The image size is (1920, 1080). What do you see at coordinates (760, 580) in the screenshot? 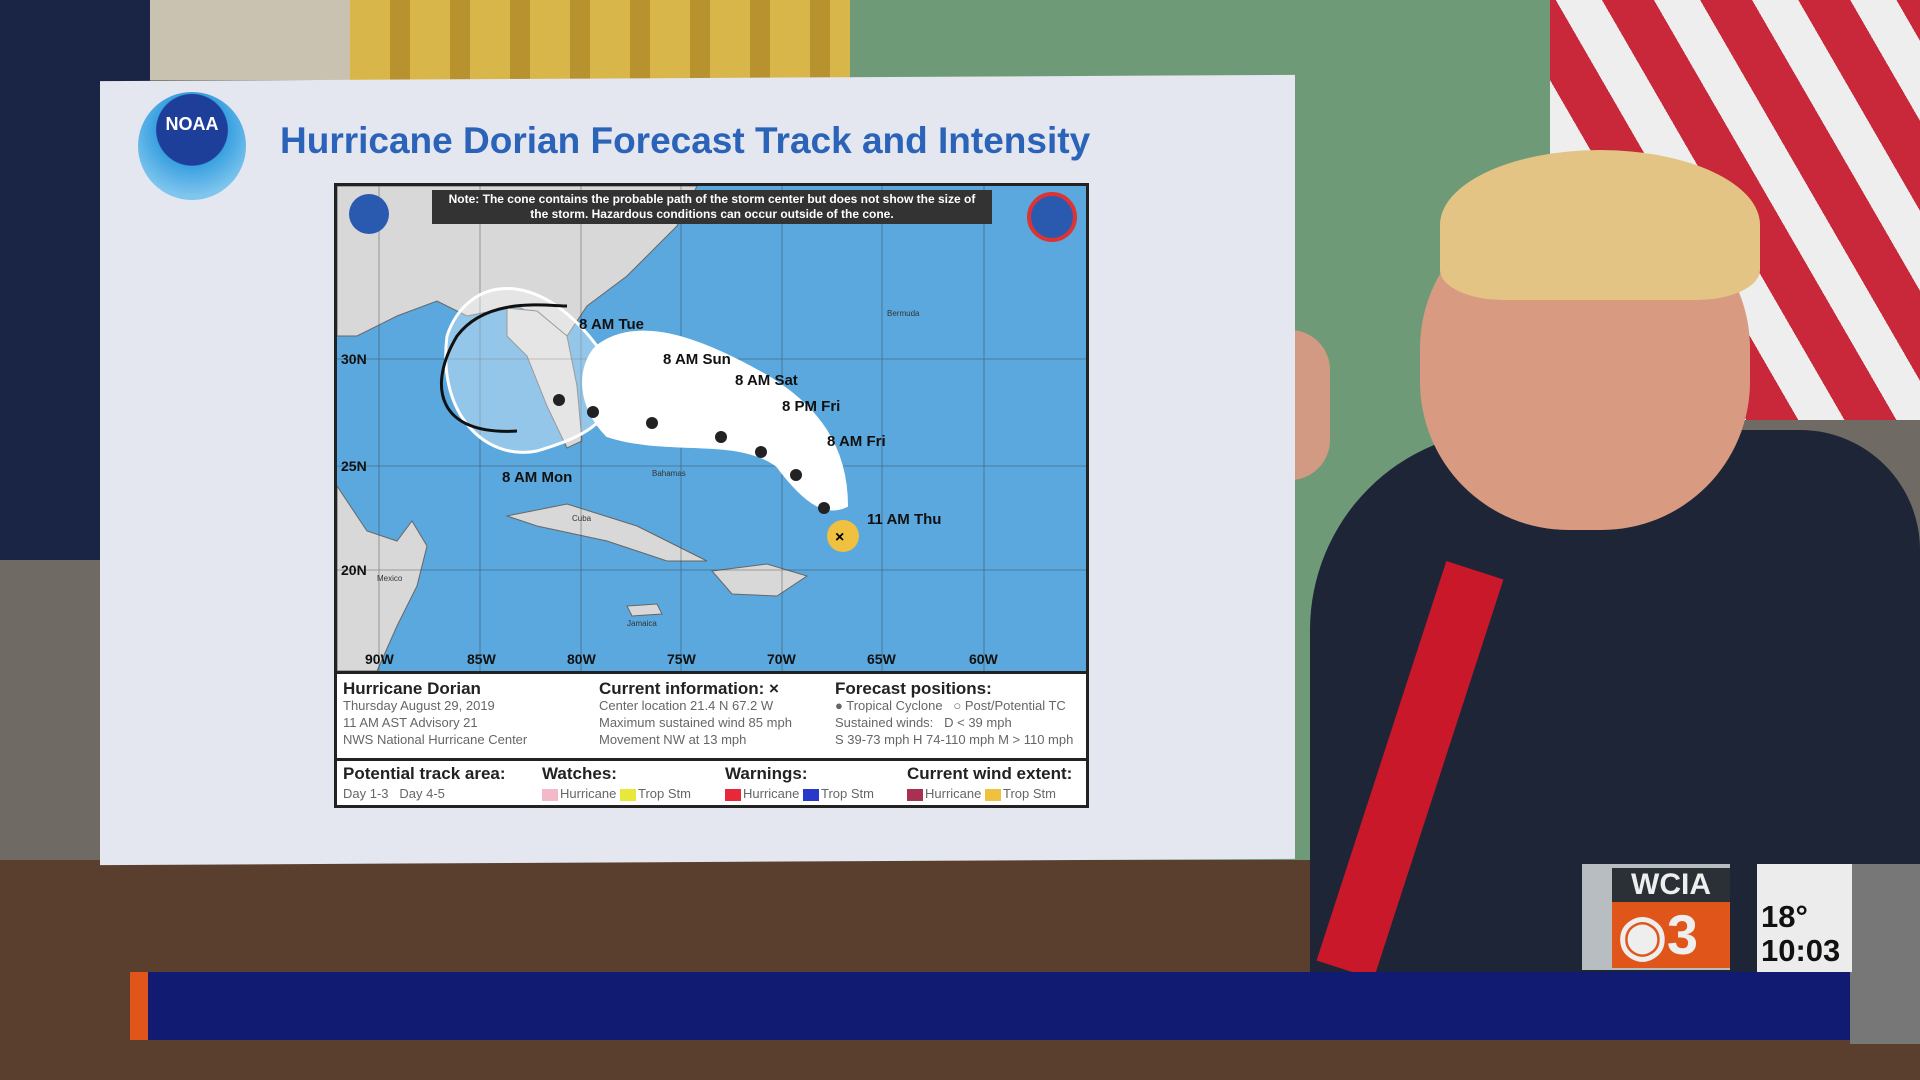
I see `land-hispaniola` at bounding box center [760, 580].